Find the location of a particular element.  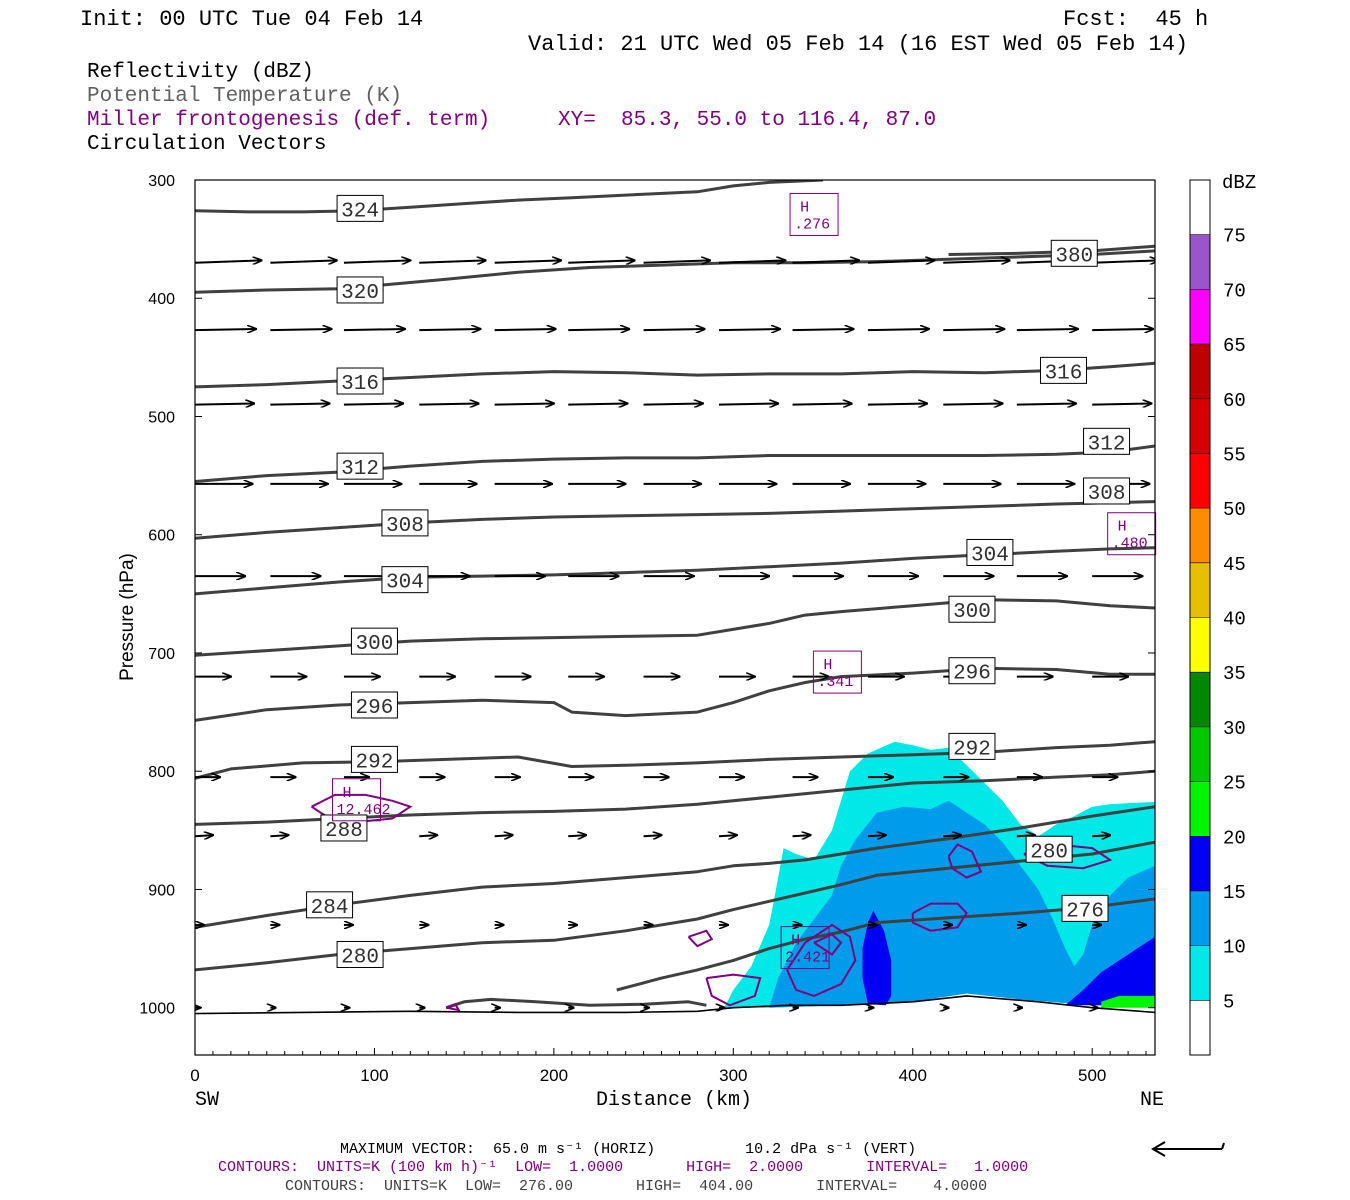

y-axis-label: Pressure (hPa) is located at coordinates (127, 617).